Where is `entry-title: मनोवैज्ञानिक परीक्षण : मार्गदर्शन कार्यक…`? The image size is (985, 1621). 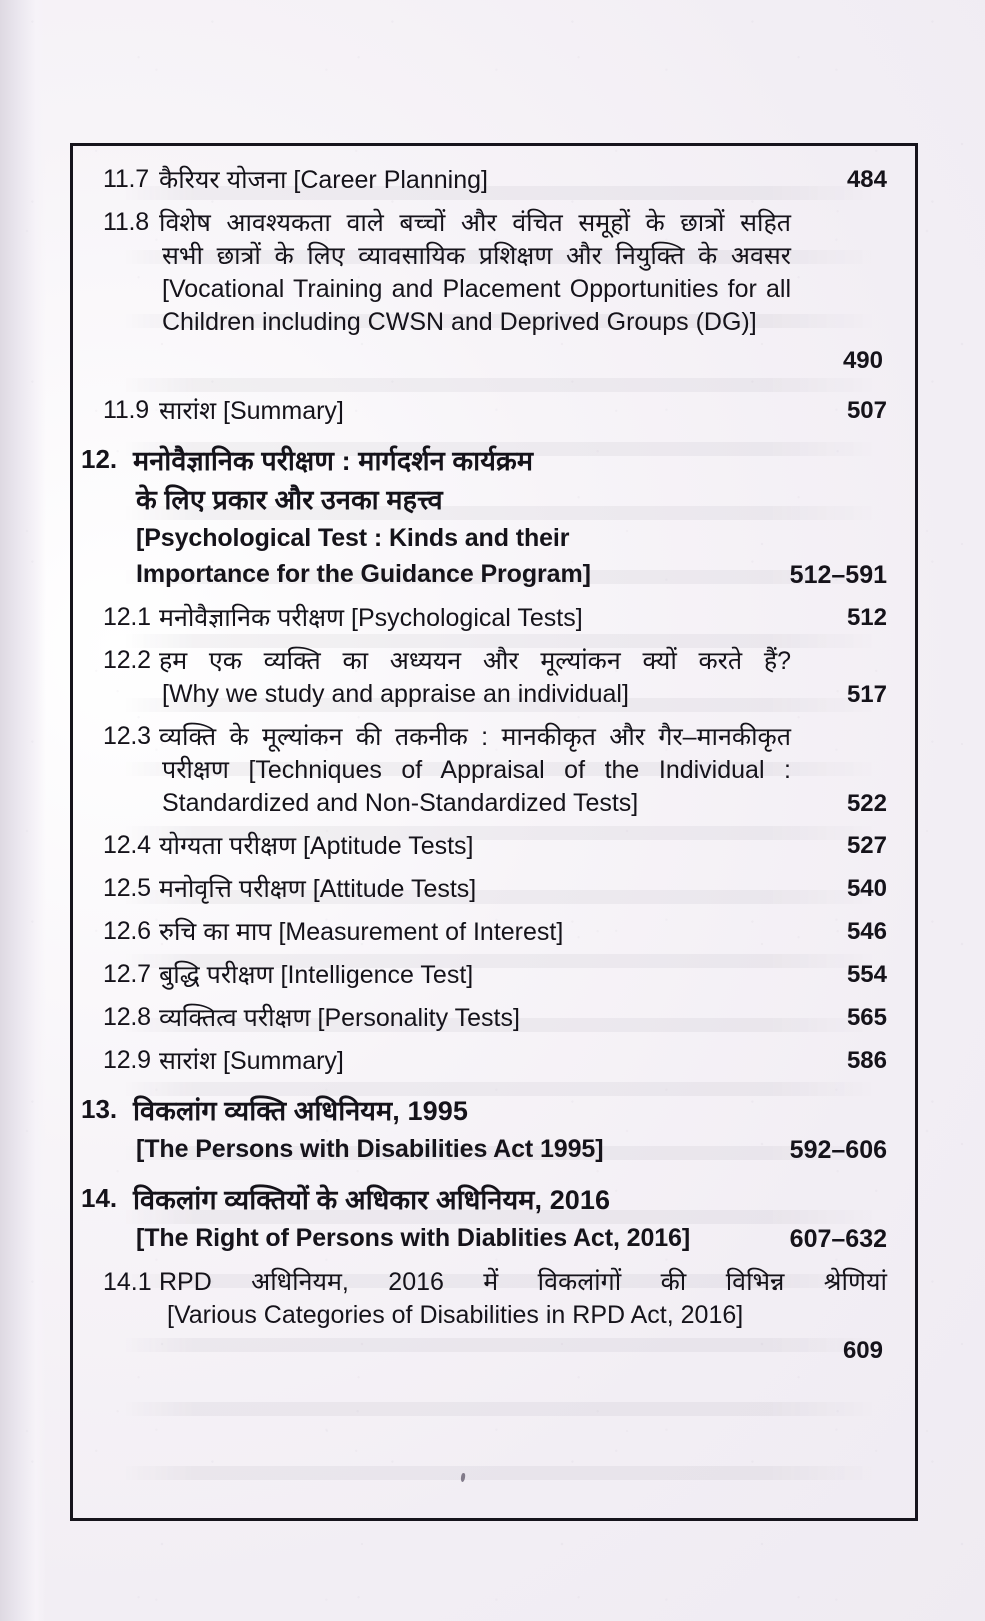 entry-title: मनोवैज्ञानिक परीक्षण : मार्गदर्शन कार्यक… is located at coordinates (451, 517).